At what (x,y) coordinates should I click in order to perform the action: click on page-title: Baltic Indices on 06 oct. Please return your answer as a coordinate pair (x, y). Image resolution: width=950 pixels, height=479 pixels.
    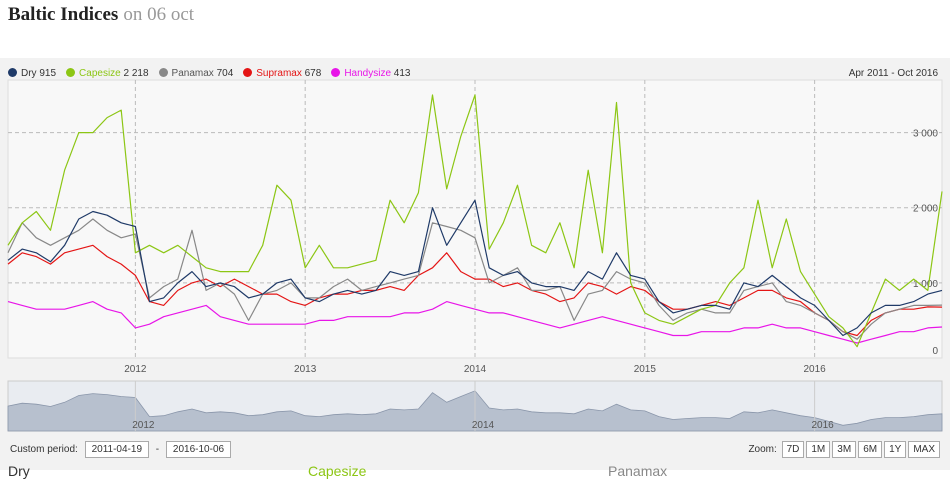
    Looking at the image, I should click on (101, 15).